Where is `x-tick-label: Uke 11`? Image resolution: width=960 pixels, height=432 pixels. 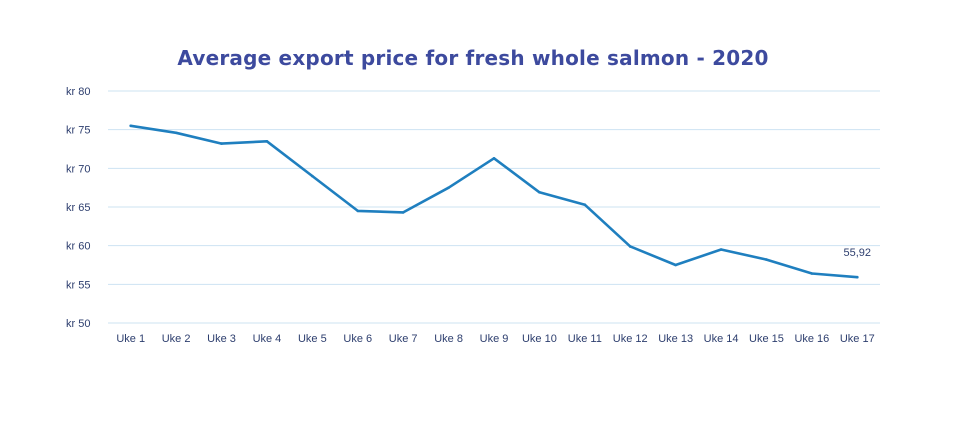 x-tick-label: Uke 11 is located at coordinates (585, 339).